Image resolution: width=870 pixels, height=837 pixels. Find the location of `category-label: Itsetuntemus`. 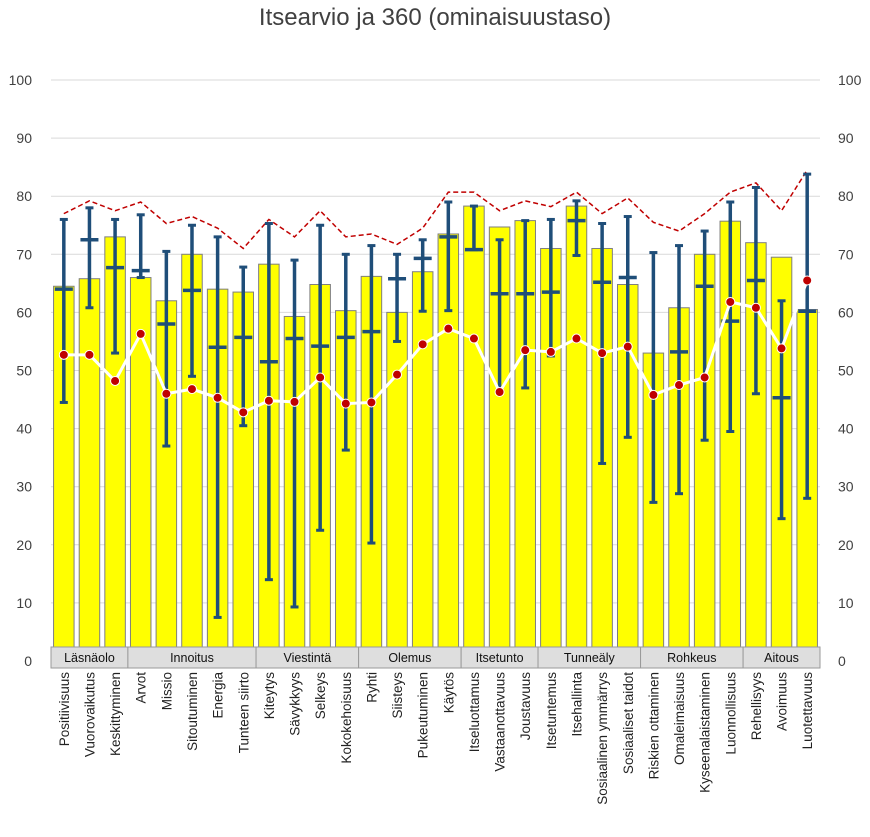

category-label: Itsetuntemus is located at coordinates (551, 711).